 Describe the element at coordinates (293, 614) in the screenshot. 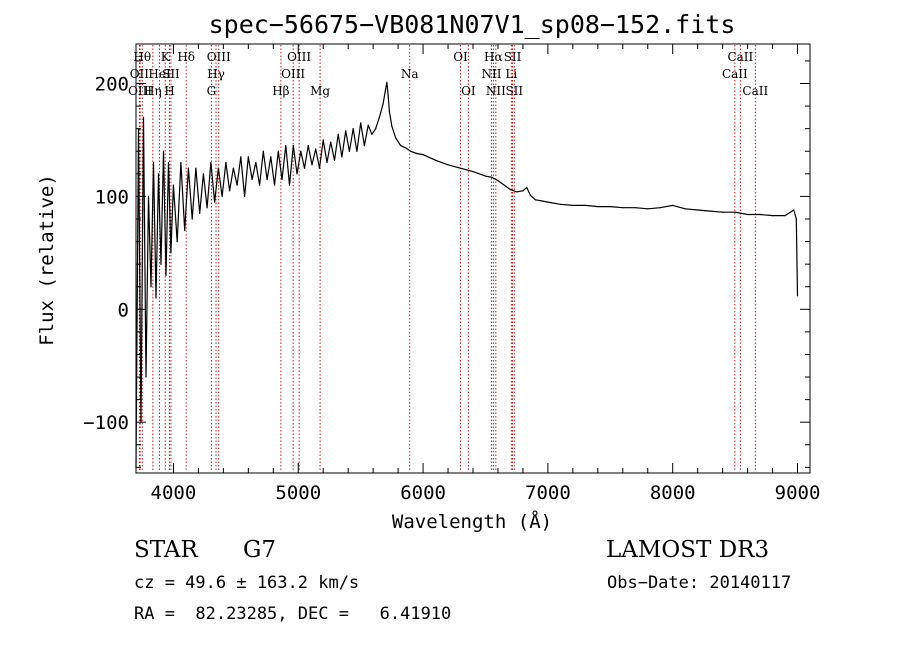

I see `ra-dec-coordinates: RA = 82.23285, DEC = 6.41910` at that location.